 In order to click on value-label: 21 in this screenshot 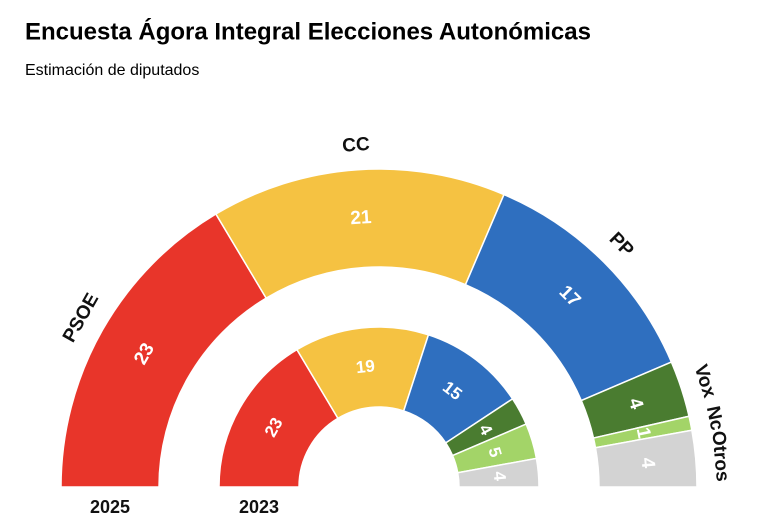, I will do `click(361, 218)`.